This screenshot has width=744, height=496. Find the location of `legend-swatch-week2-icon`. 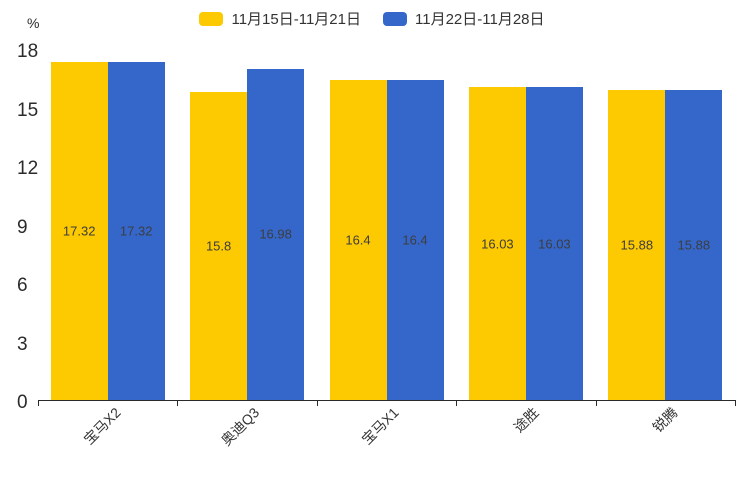

legend-swatch-week2-icon is located at coordinates (395, 18).